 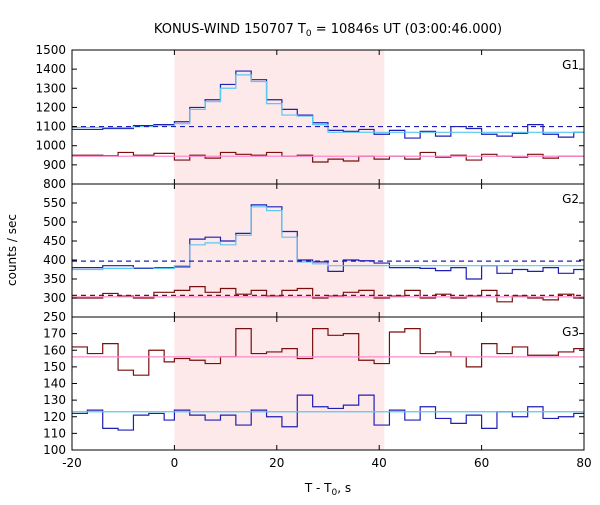 I want to click on y-tick-label: 1200, so click(x=50, y=107).